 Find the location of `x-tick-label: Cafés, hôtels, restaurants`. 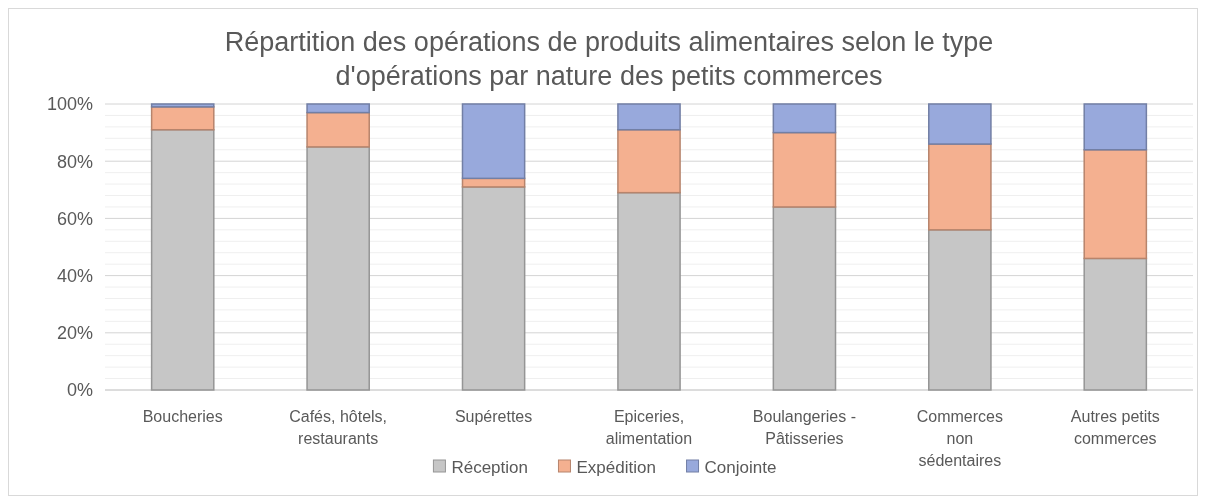

x-tick-label: Cafés, hôtels, restaurants is located at coordinates (338, 427).